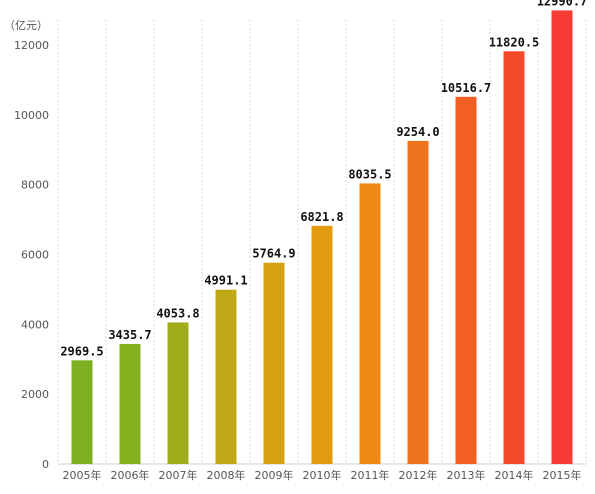 The width and height of the screenshot is (595, 494). Describe the element at coordinates (418, 475) in the screenshot. I see `x-tick-label: 2012年` at that location.